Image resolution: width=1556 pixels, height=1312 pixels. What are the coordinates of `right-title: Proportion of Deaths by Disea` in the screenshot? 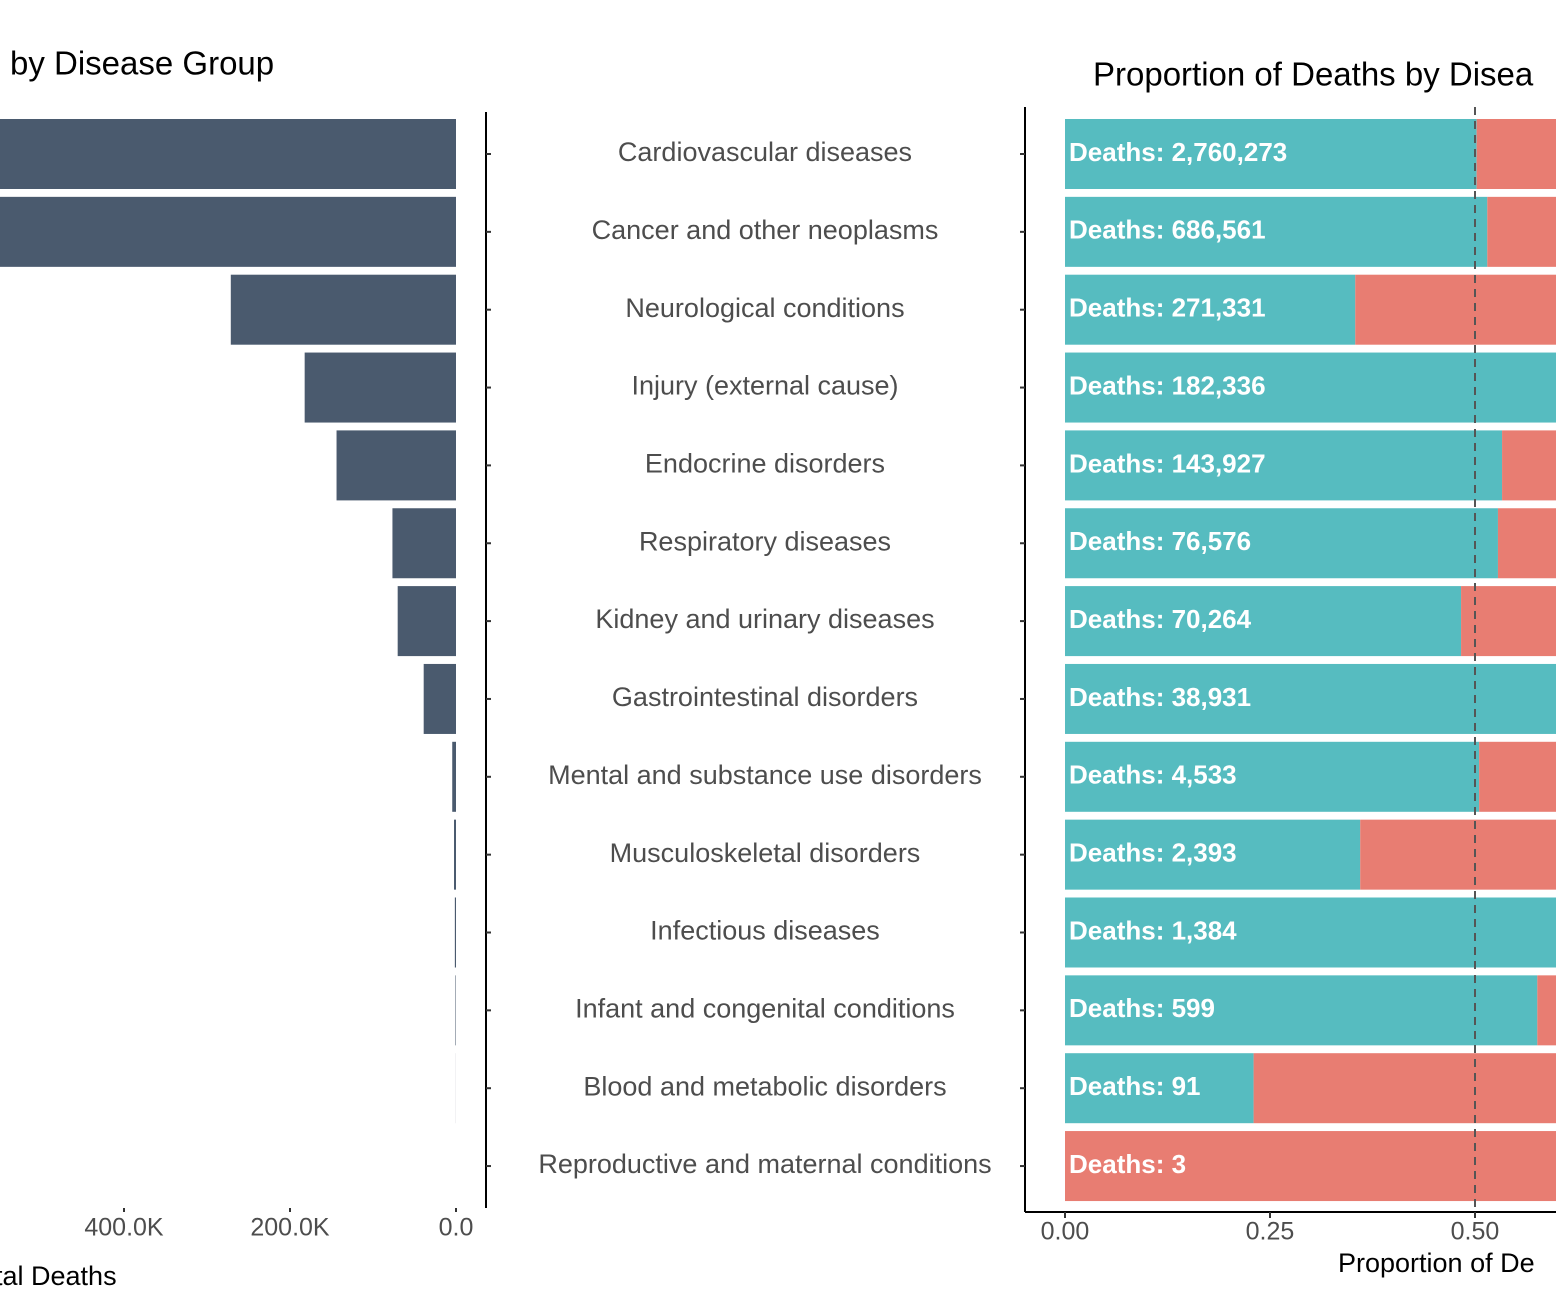 It's located at (1313, 74).